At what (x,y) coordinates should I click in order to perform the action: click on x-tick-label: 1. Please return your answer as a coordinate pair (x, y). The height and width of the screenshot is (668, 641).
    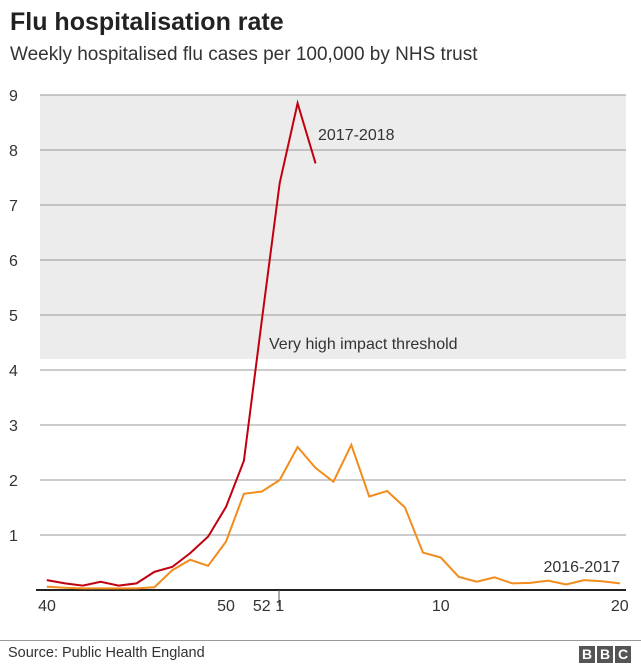
    Looking at the image, I should click on (279, 606).